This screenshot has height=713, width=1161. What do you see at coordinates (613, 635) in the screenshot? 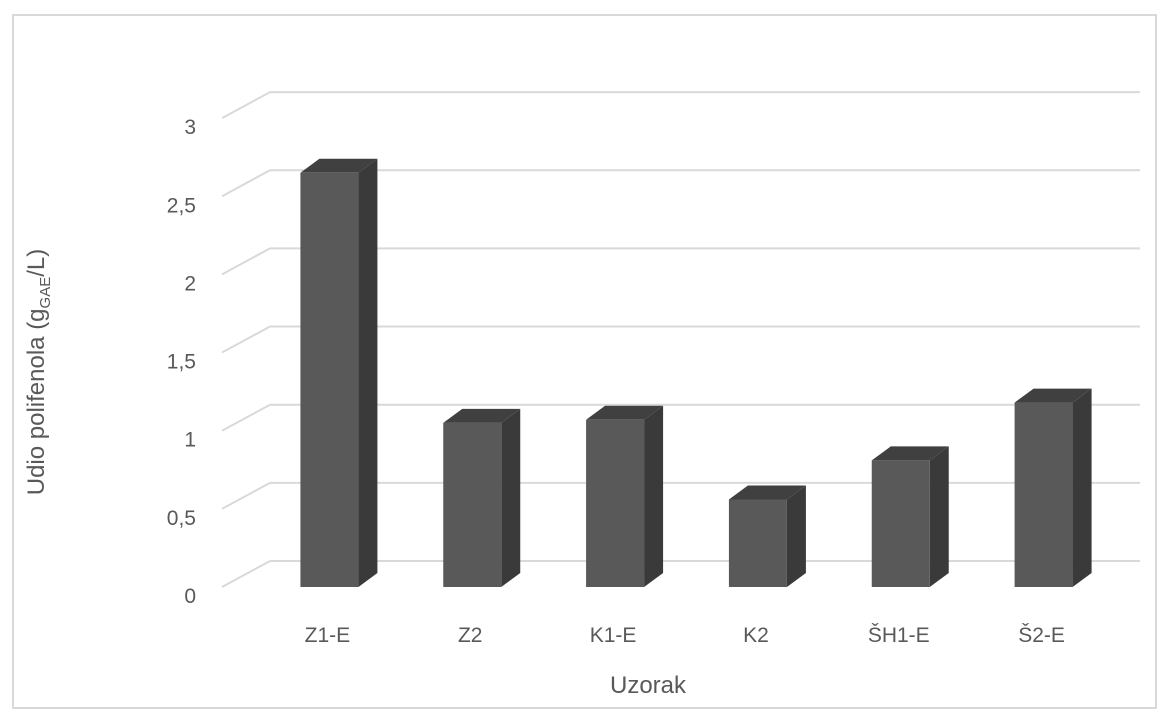
I see `x-tick-label: K1-E` at bounding box center [613, 635].